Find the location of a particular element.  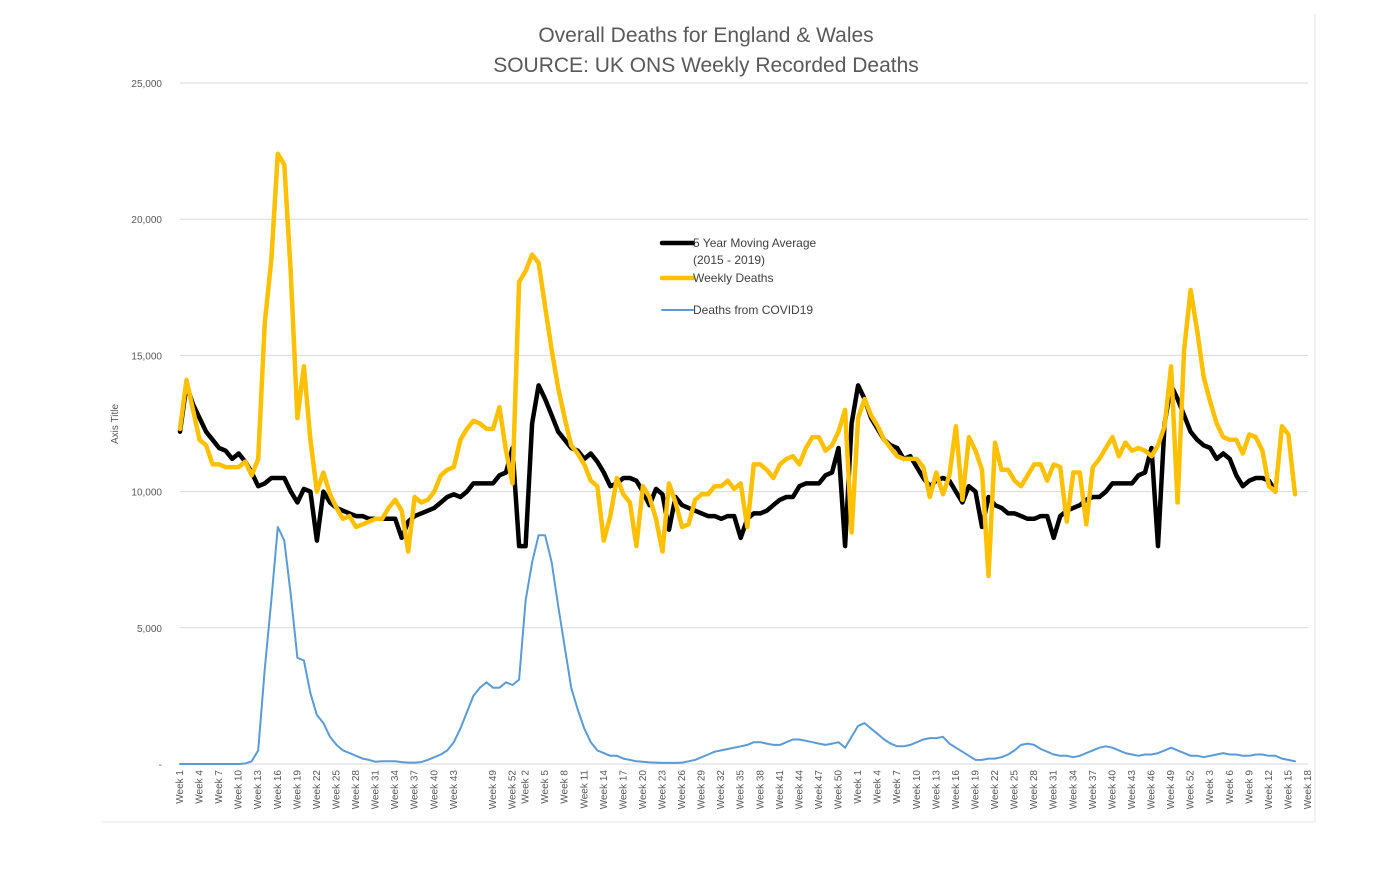

y-tick-label: 5,000 is located at coordinates (149, 629).